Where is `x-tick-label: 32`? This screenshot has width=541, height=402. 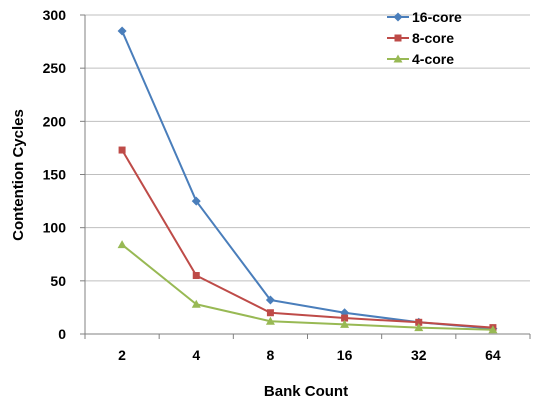
x-tick-label: 32 is located at coordinates (419, 355).